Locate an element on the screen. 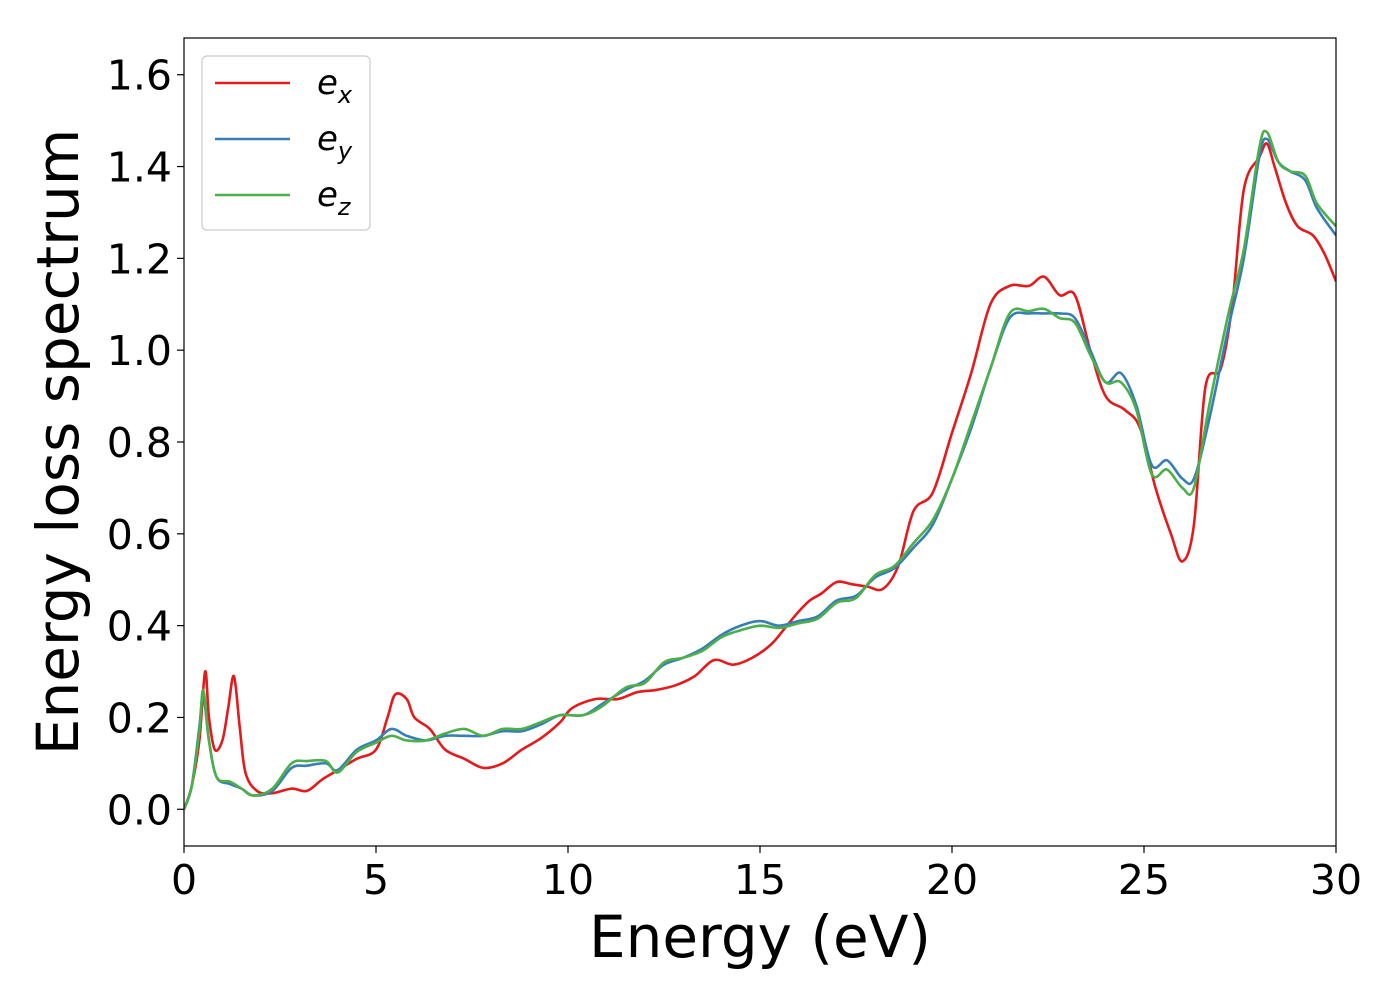  legend-label-z: ez is located at coordinates (334, 198).